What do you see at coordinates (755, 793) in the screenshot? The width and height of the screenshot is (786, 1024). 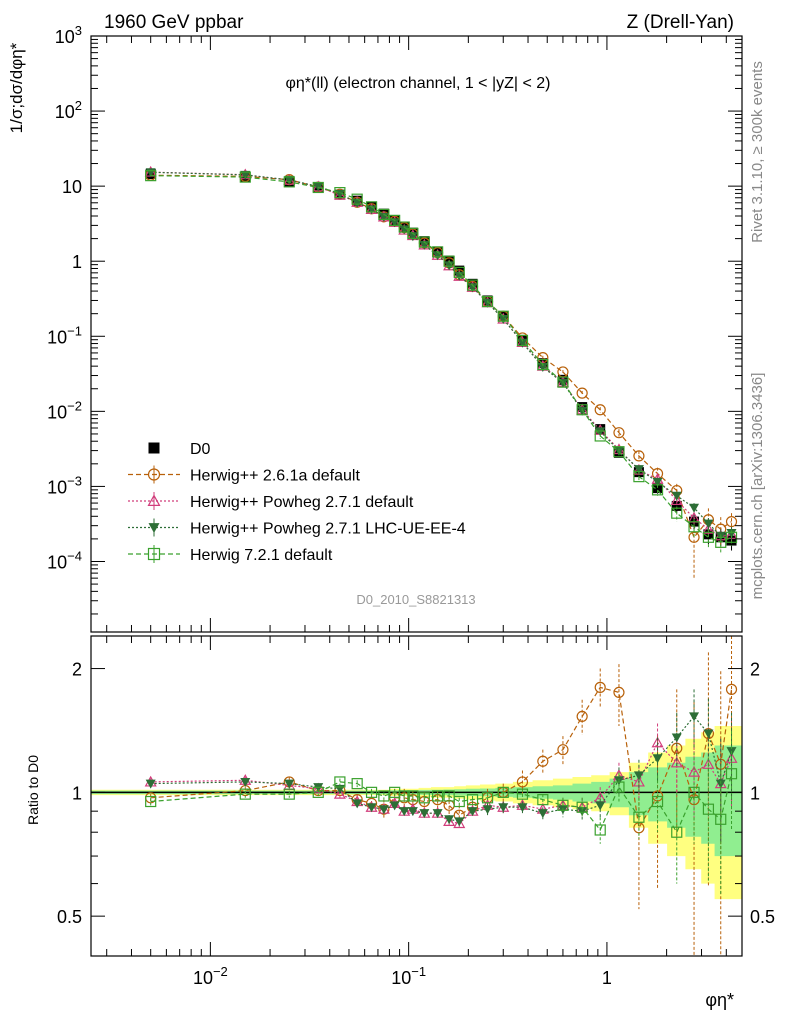 I see `ratio-y-tick-label-right: 1` at bounding box center [755, 793].